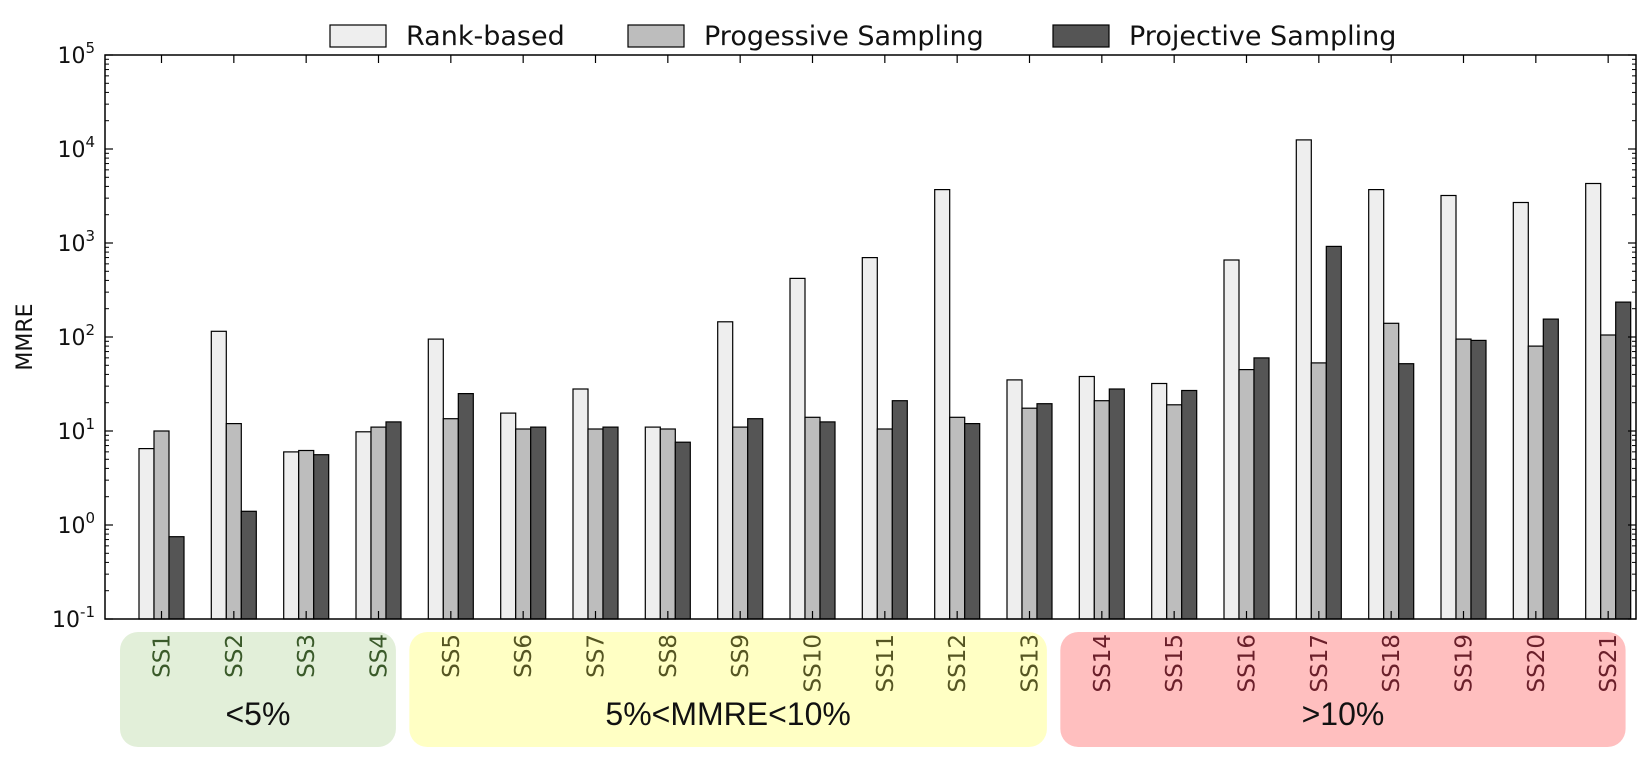  I want to click on bar-ss1-rank-based, so click(146, 534).